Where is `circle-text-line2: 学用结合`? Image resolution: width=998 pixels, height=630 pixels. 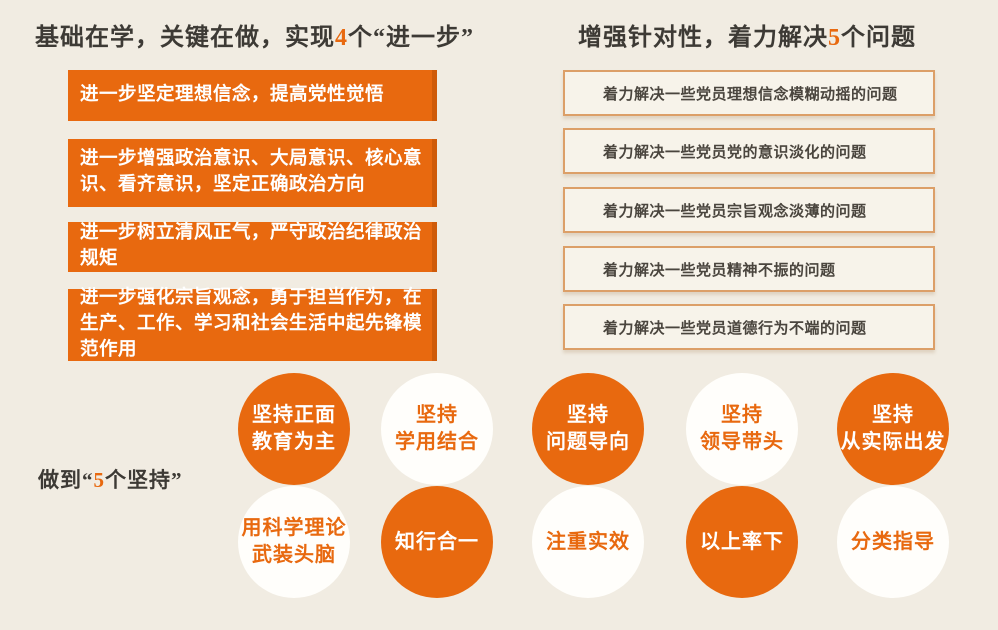
circle-text-line2: 学用结合 is located at coordinates (437, 442).